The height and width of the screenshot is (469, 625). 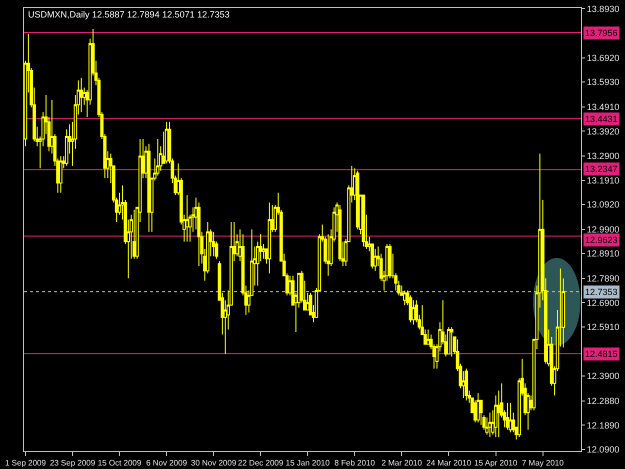 What do you see at coordinates (603, 401) in the screenshot?
I see `y-tick-label: 12.2880` at bounding box center [603, 401].